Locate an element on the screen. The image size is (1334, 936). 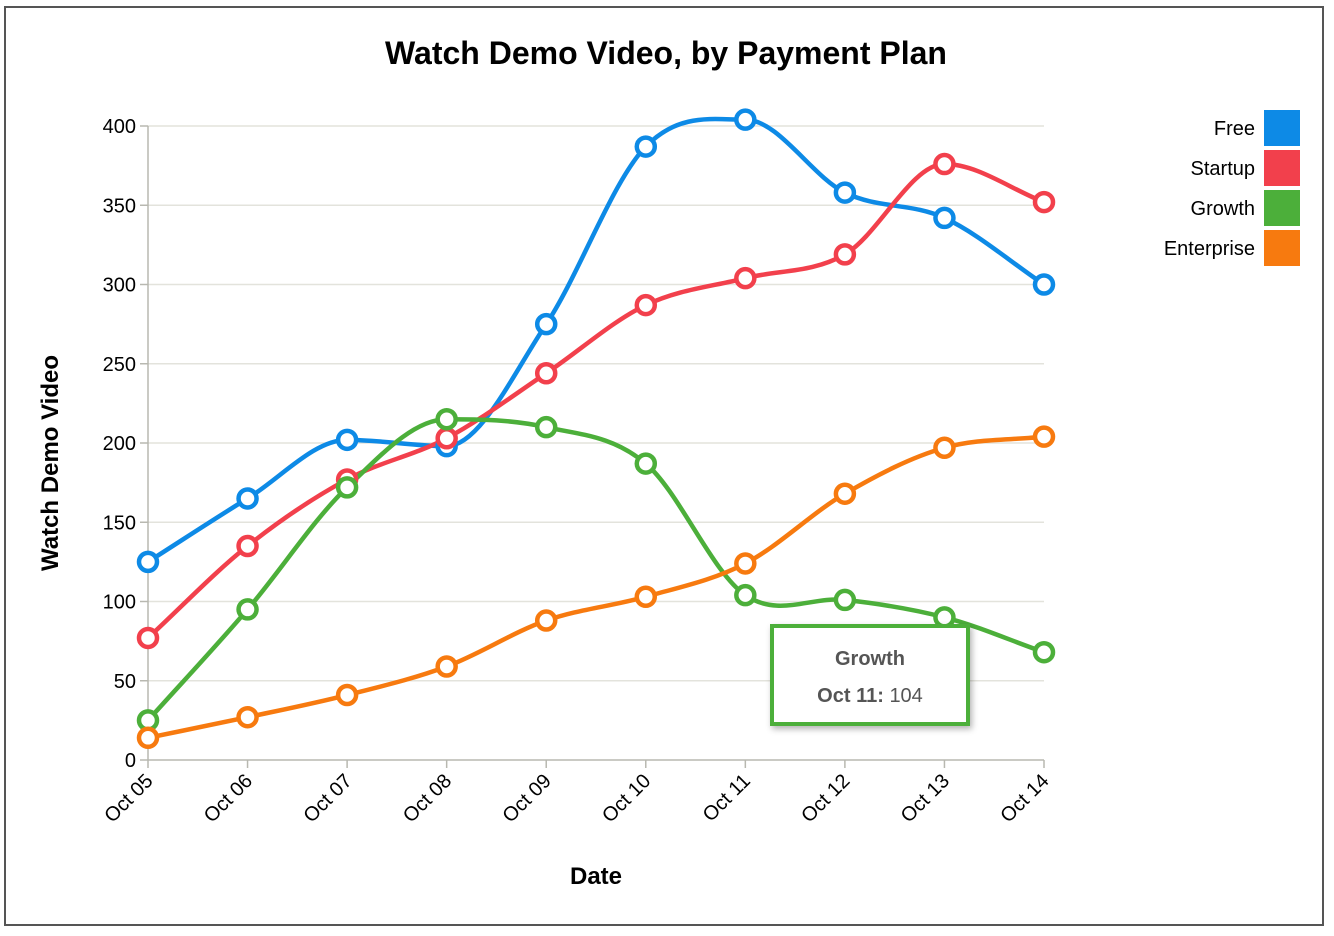
legend-label: Enterprise is located at coordinates (1209, 249).